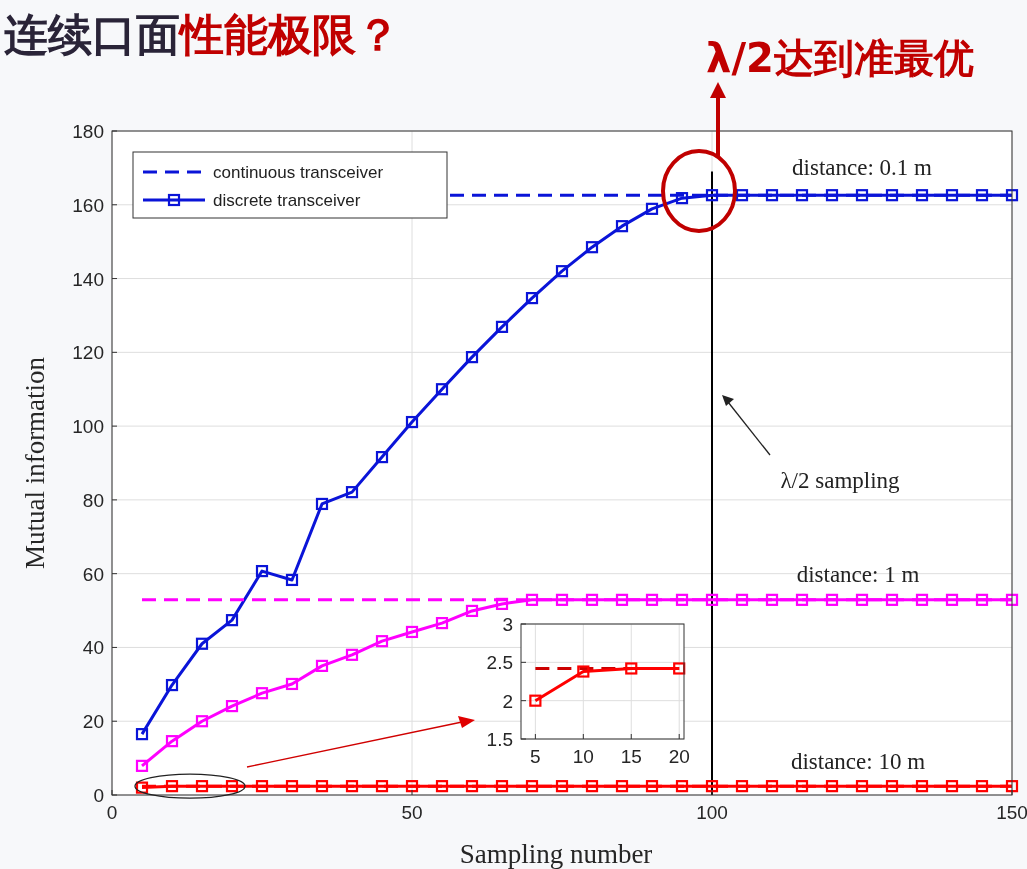 This screenshot has height=869, width=1027. Describe the element at coordinates (858, 761) in the screenshot. I see `annotation: distance: 10 m` at that location.